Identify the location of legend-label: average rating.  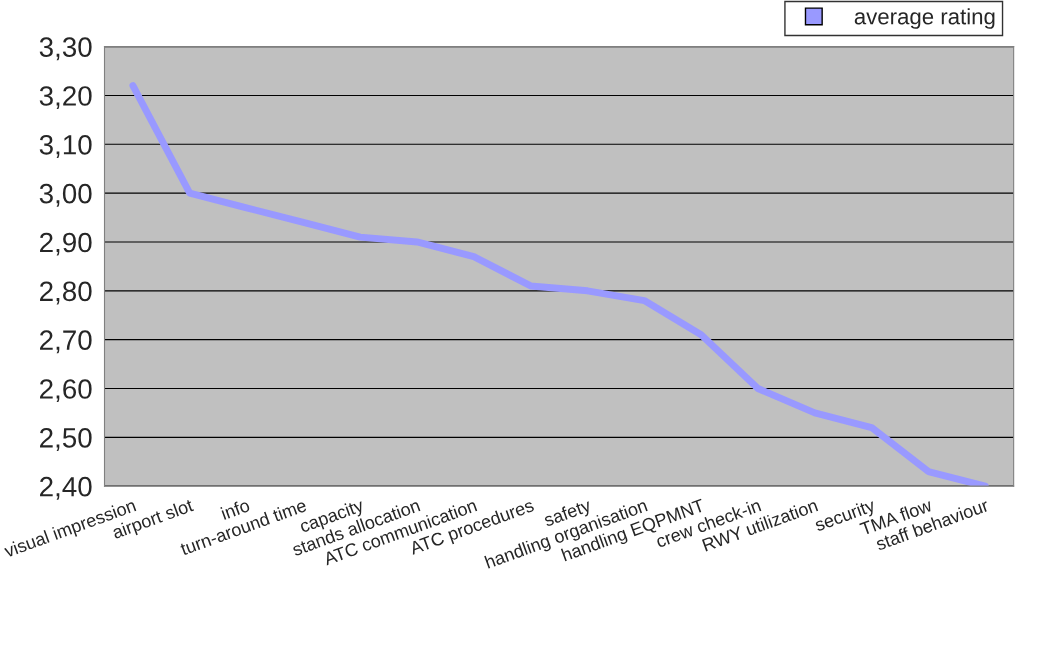
(924, 18).